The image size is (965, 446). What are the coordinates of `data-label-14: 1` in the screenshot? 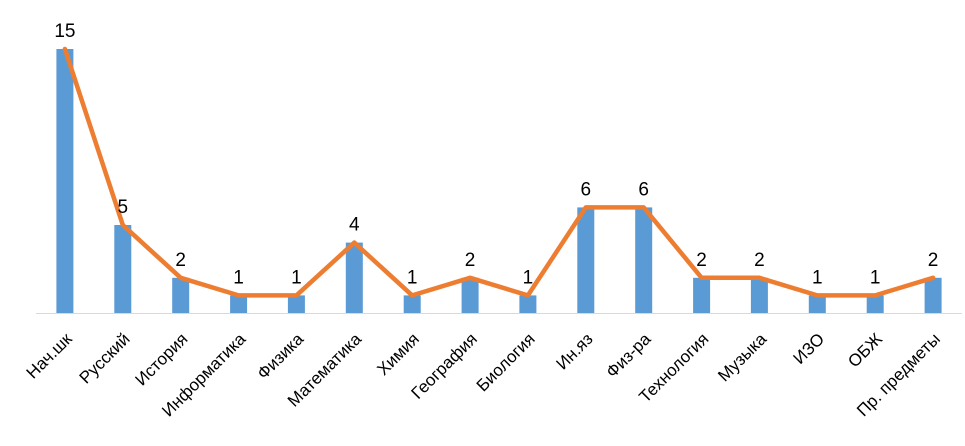 It's located at (817, 277).